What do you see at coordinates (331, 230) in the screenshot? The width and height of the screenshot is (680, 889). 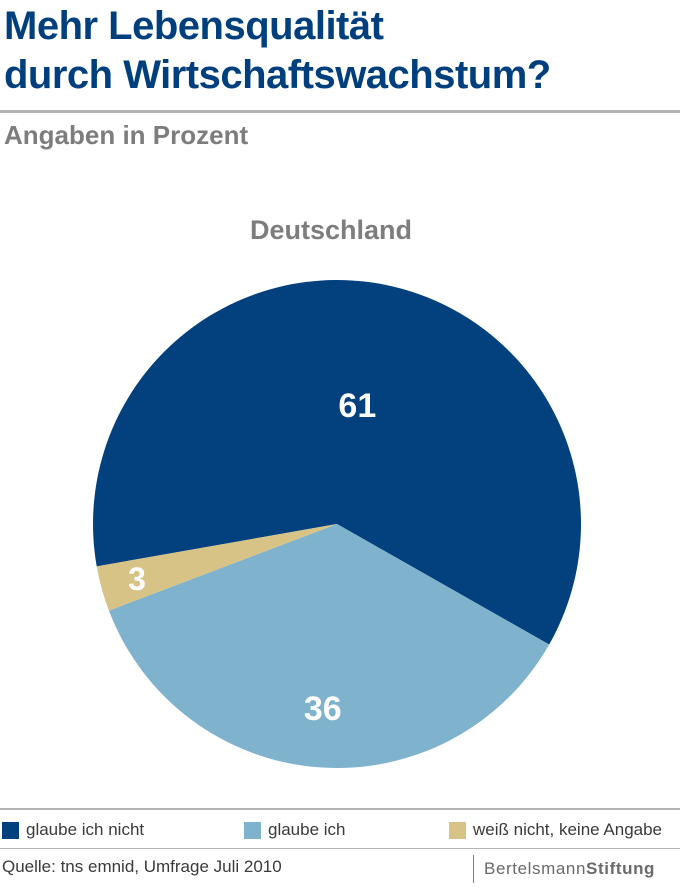 I see `pie-chart-title: Deutschland` at bounding box center [331, 230].